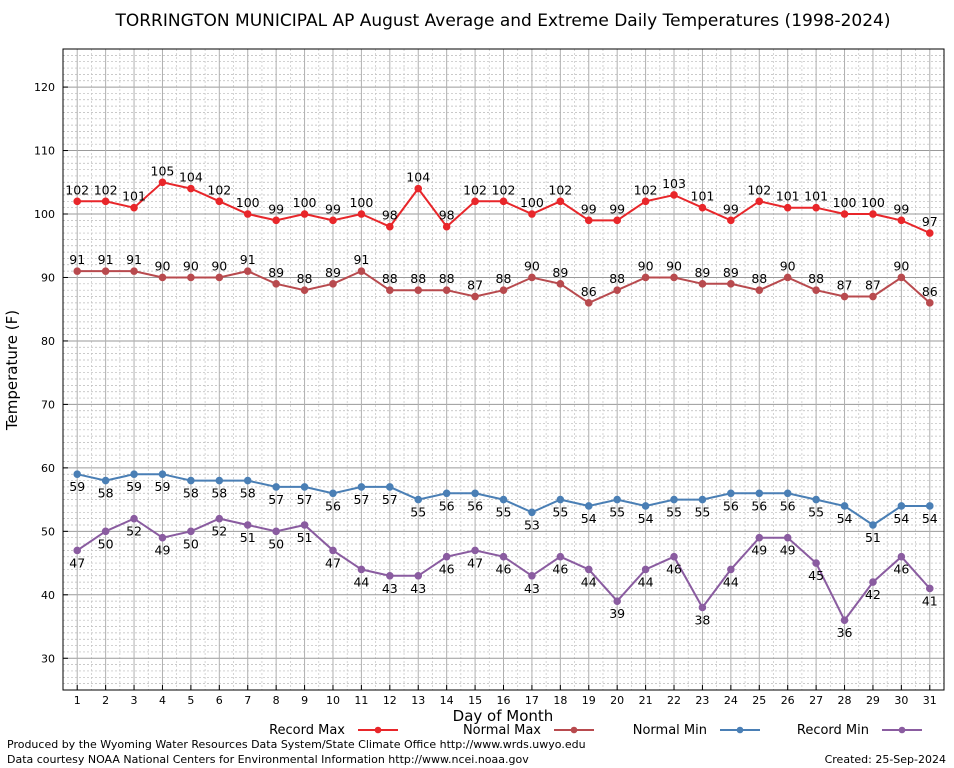 The width and height of the screenshot is (954, 768). I want to click on record-min-data-label: 38, so click(702, 619).